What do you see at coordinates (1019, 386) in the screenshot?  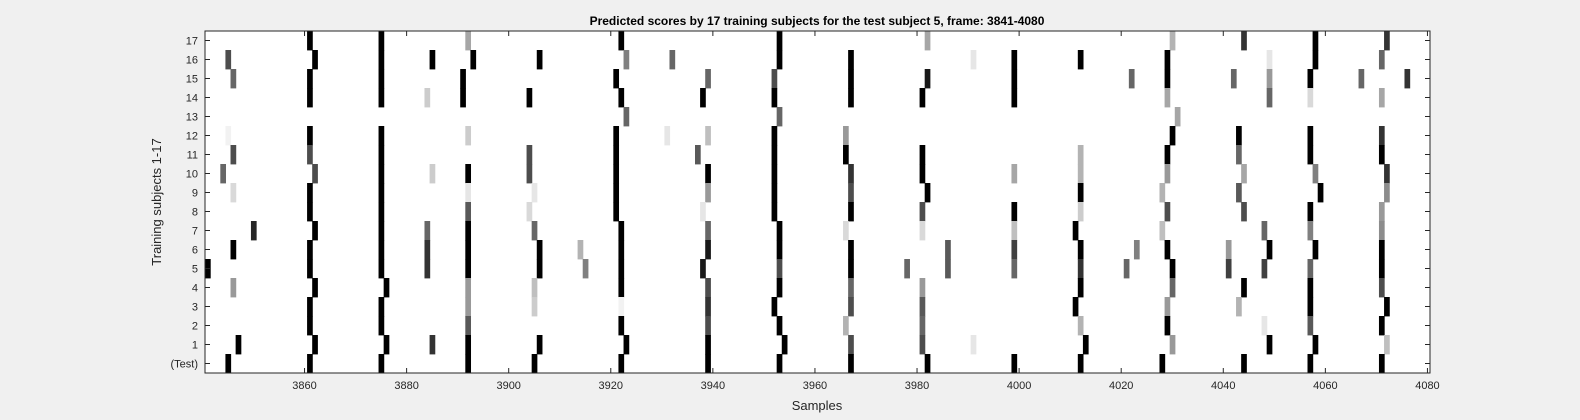 I see `x-tick-label: 4000` at bounding box center [1019, 386].